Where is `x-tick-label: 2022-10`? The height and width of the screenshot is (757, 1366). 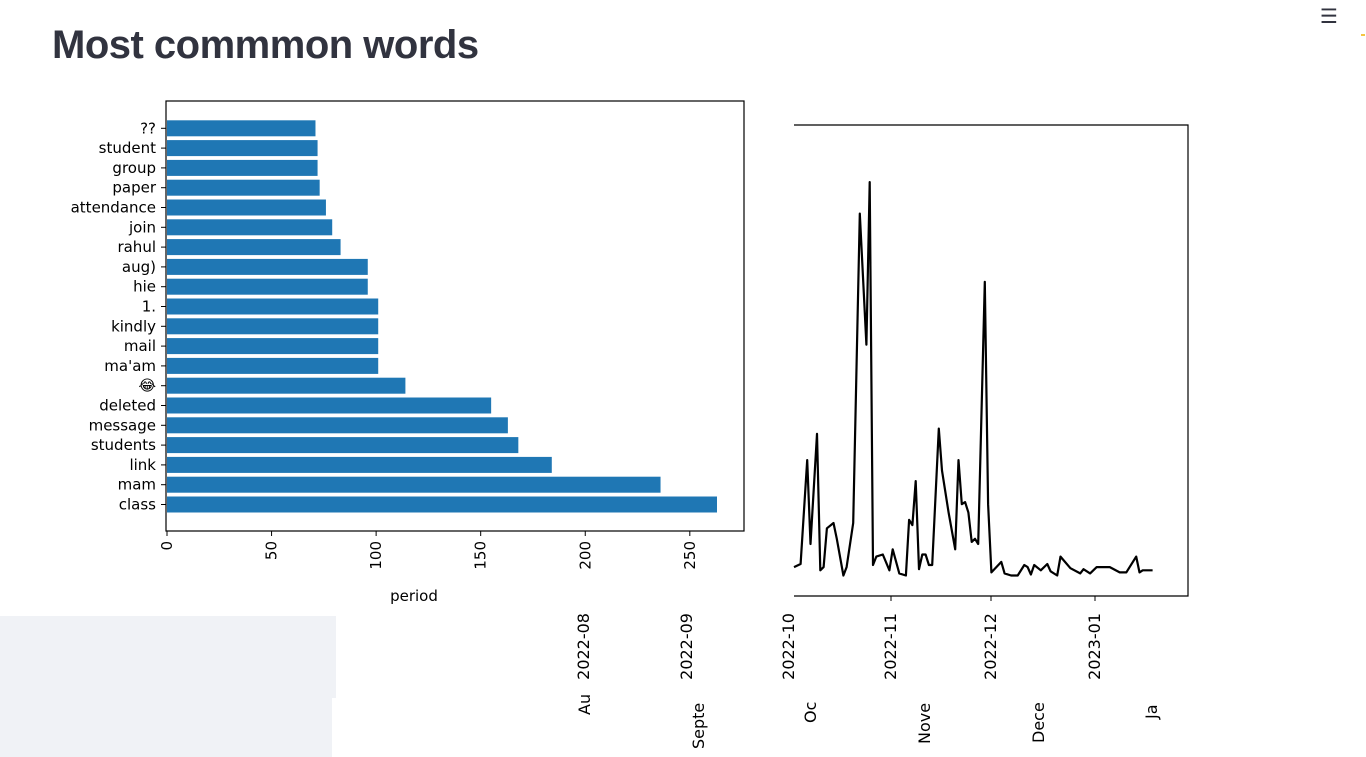
x-tick-label: 2022-10 is located at coordinates (788, 646).